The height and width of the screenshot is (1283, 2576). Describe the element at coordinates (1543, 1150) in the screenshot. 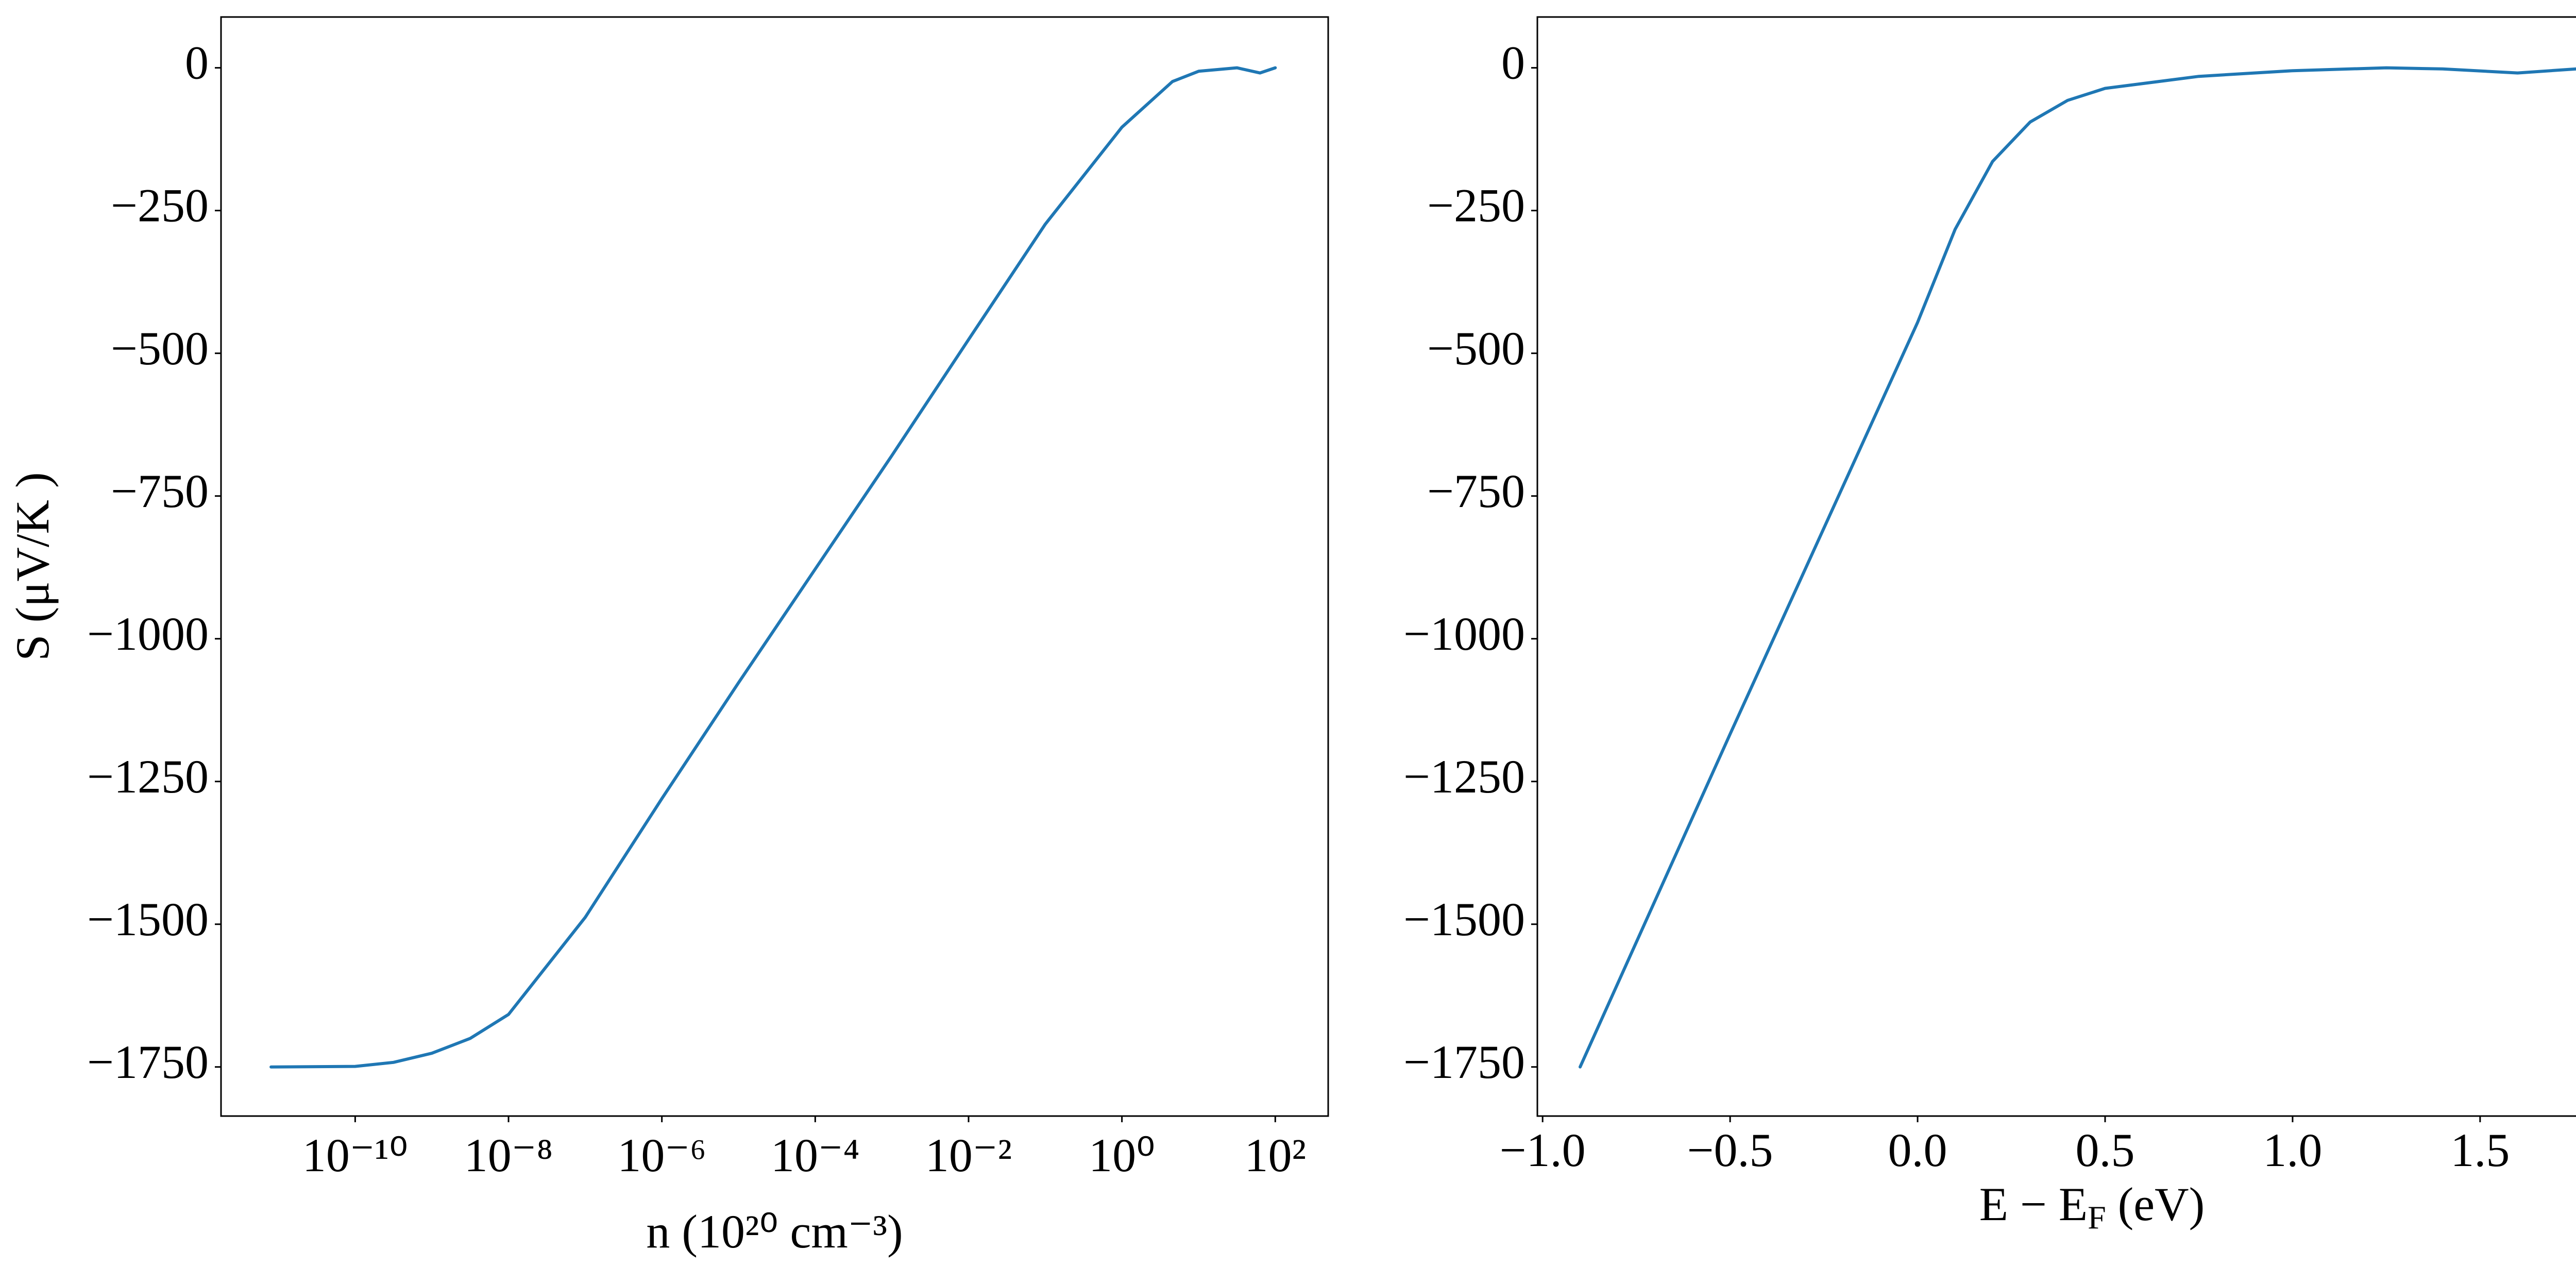

I see `x-tick-label: −1.0` at that location.